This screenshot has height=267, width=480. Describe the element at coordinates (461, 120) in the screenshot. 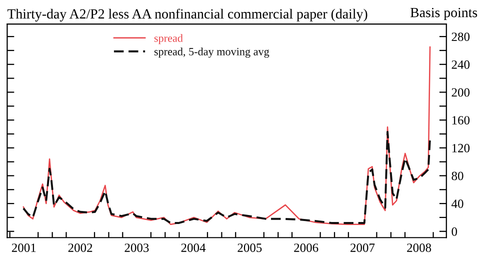

I see `y-tick-label: 160` at that location.